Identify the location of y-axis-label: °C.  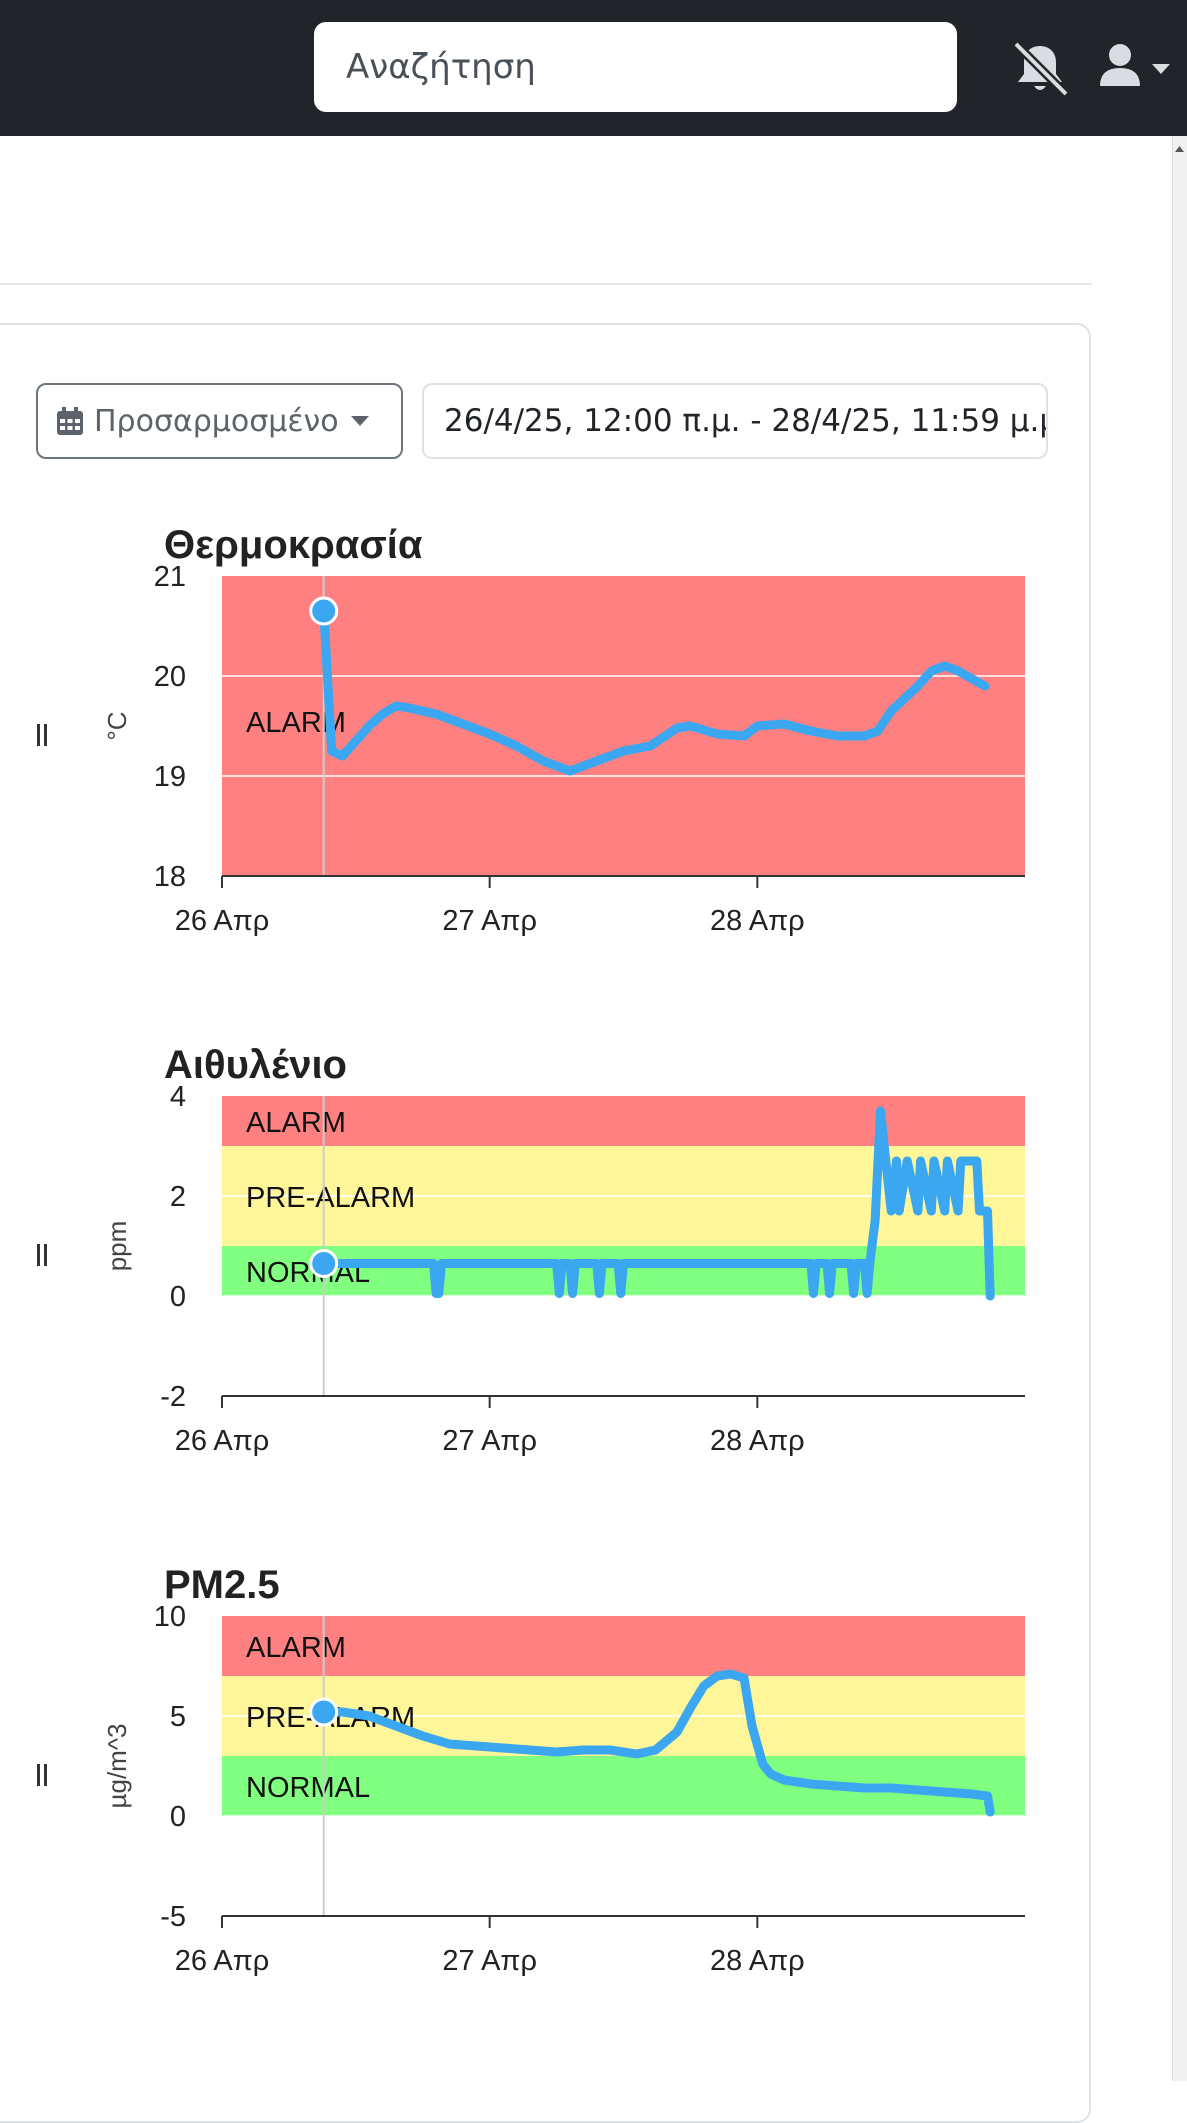
(117, 725).